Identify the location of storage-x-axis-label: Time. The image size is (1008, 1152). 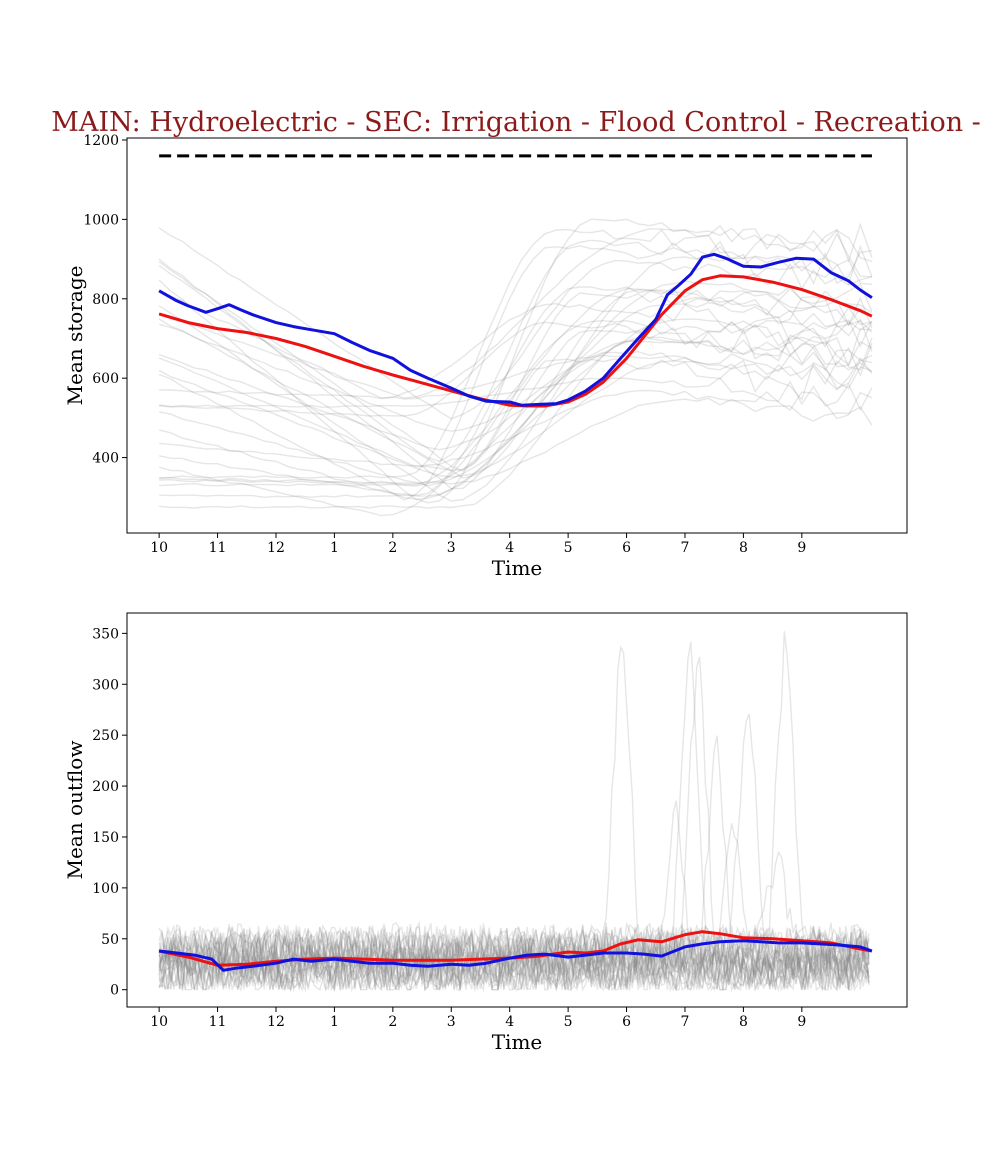
(517, 568).